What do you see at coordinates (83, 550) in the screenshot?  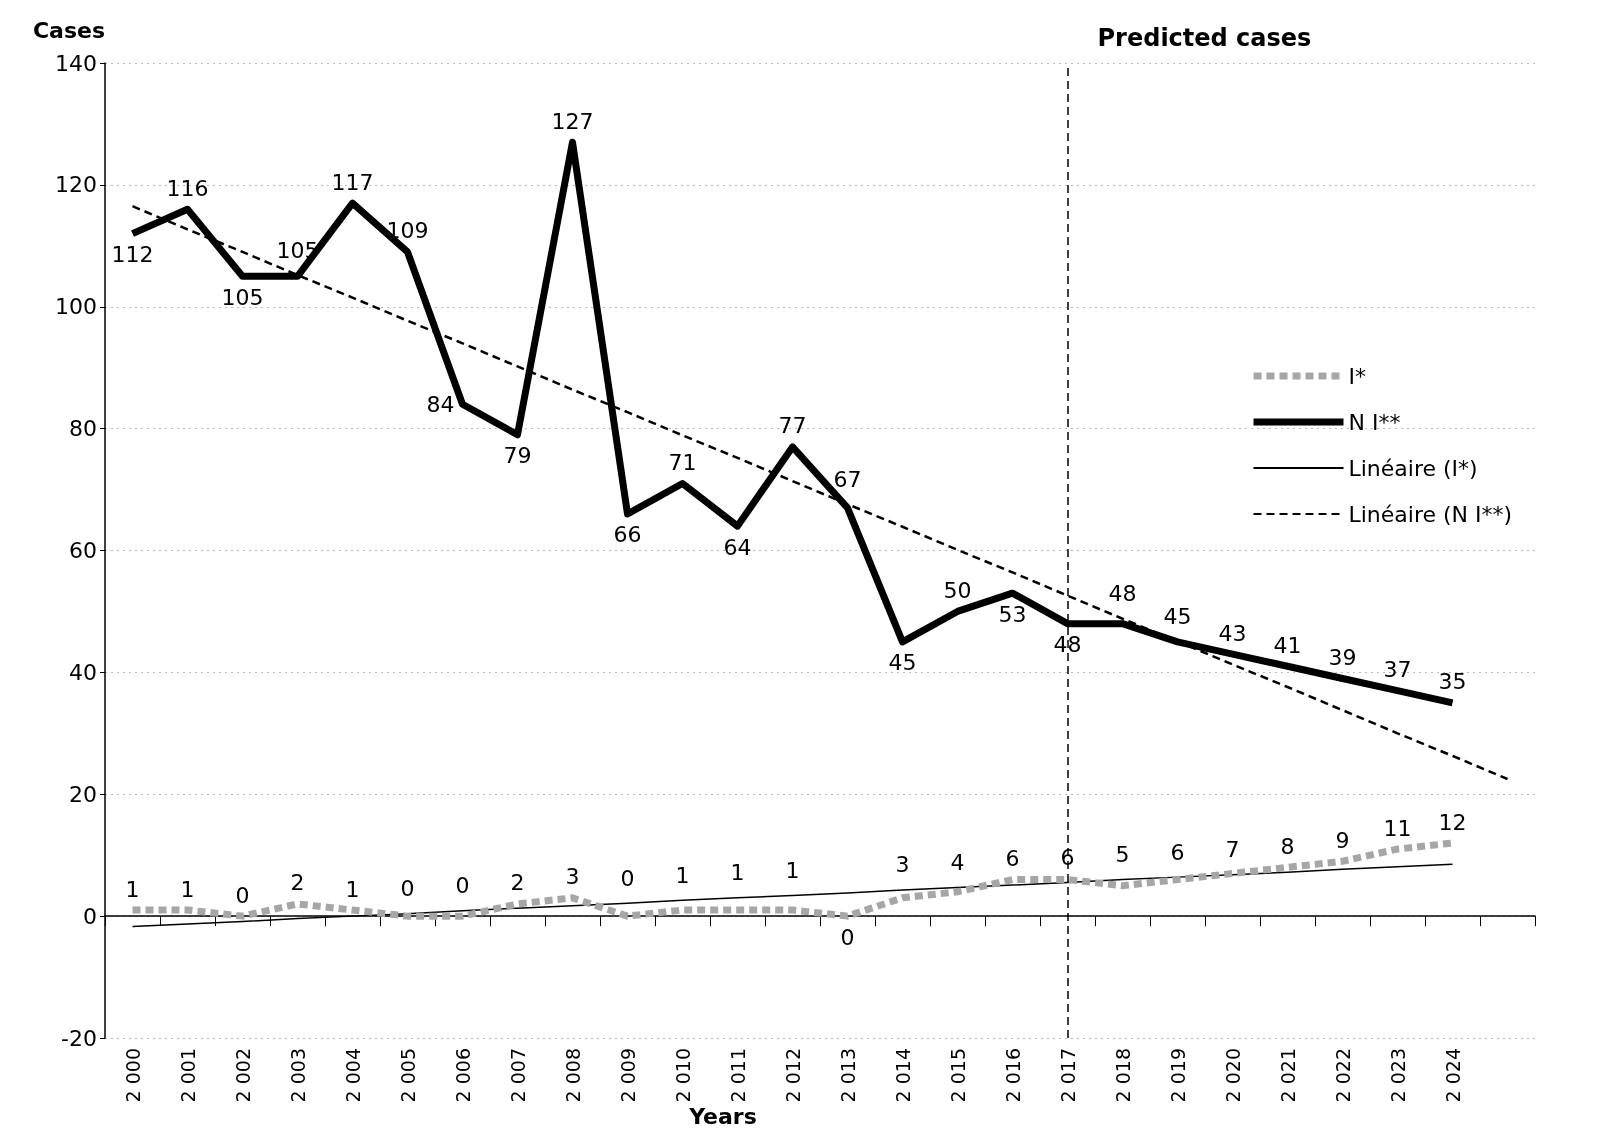 I see `y-tick-label: 60` at bounding box center [83, 550].